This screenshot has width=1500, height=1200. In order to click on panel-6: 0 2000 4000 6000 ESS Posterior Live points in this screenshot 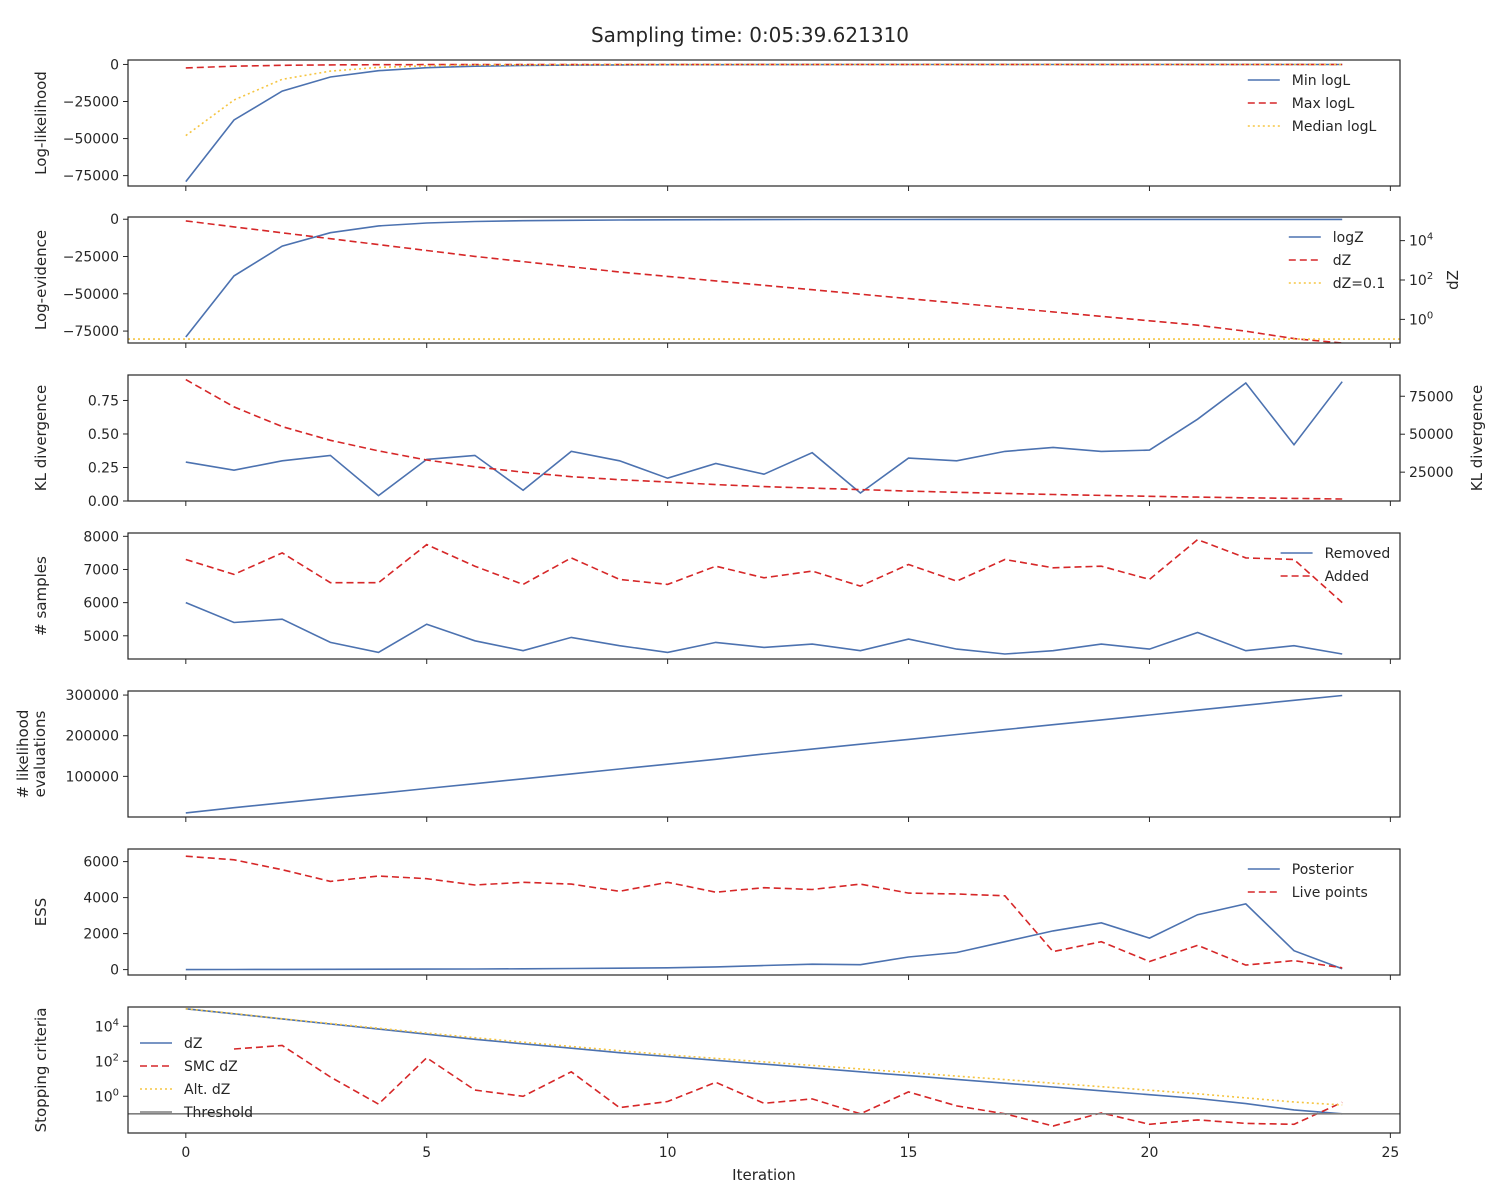, I will do `click(716, 914)`.